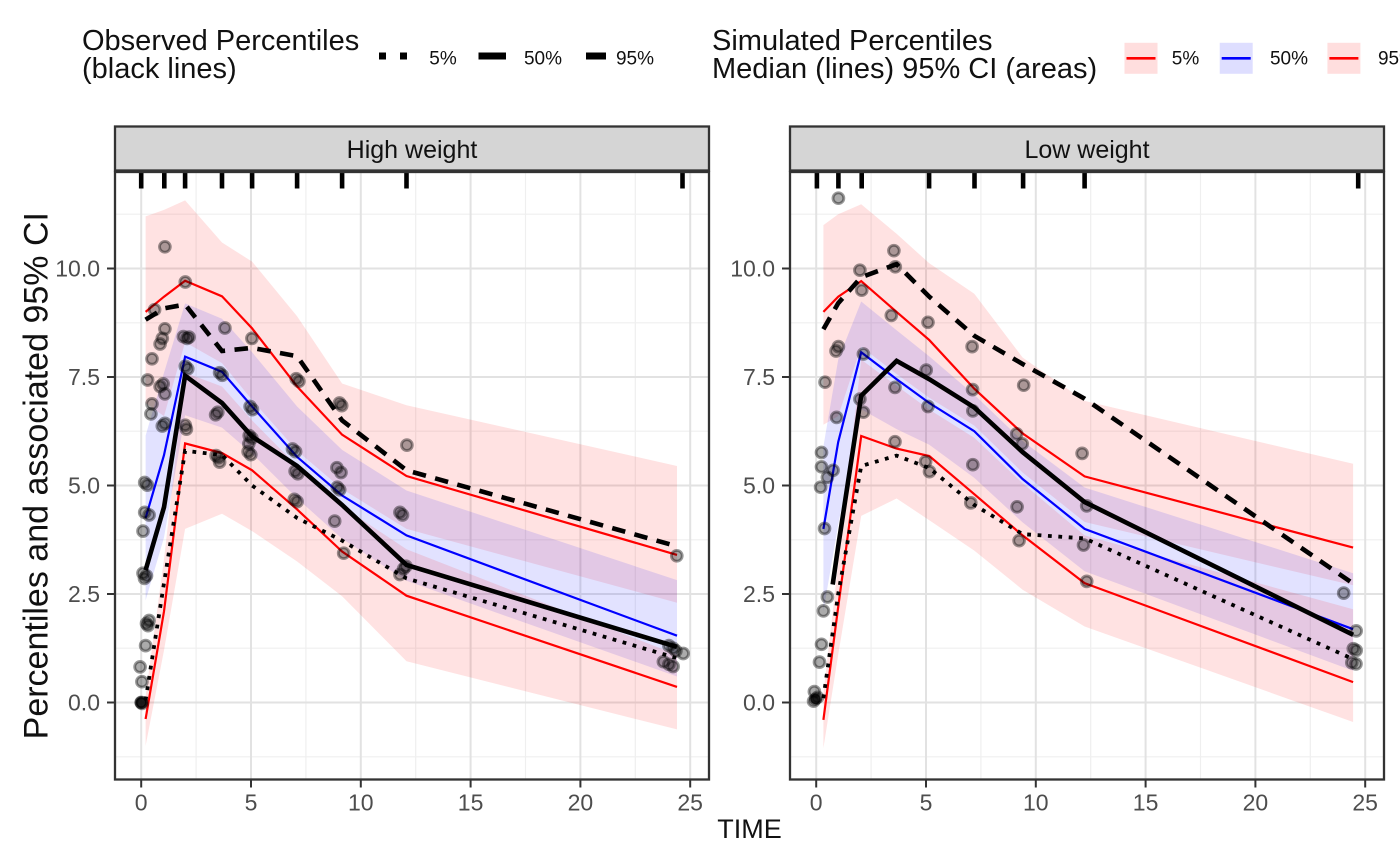  Describe the element at coordinates (159, 69) in the screenshot. I see `svg-text: (black lines)` at that location.